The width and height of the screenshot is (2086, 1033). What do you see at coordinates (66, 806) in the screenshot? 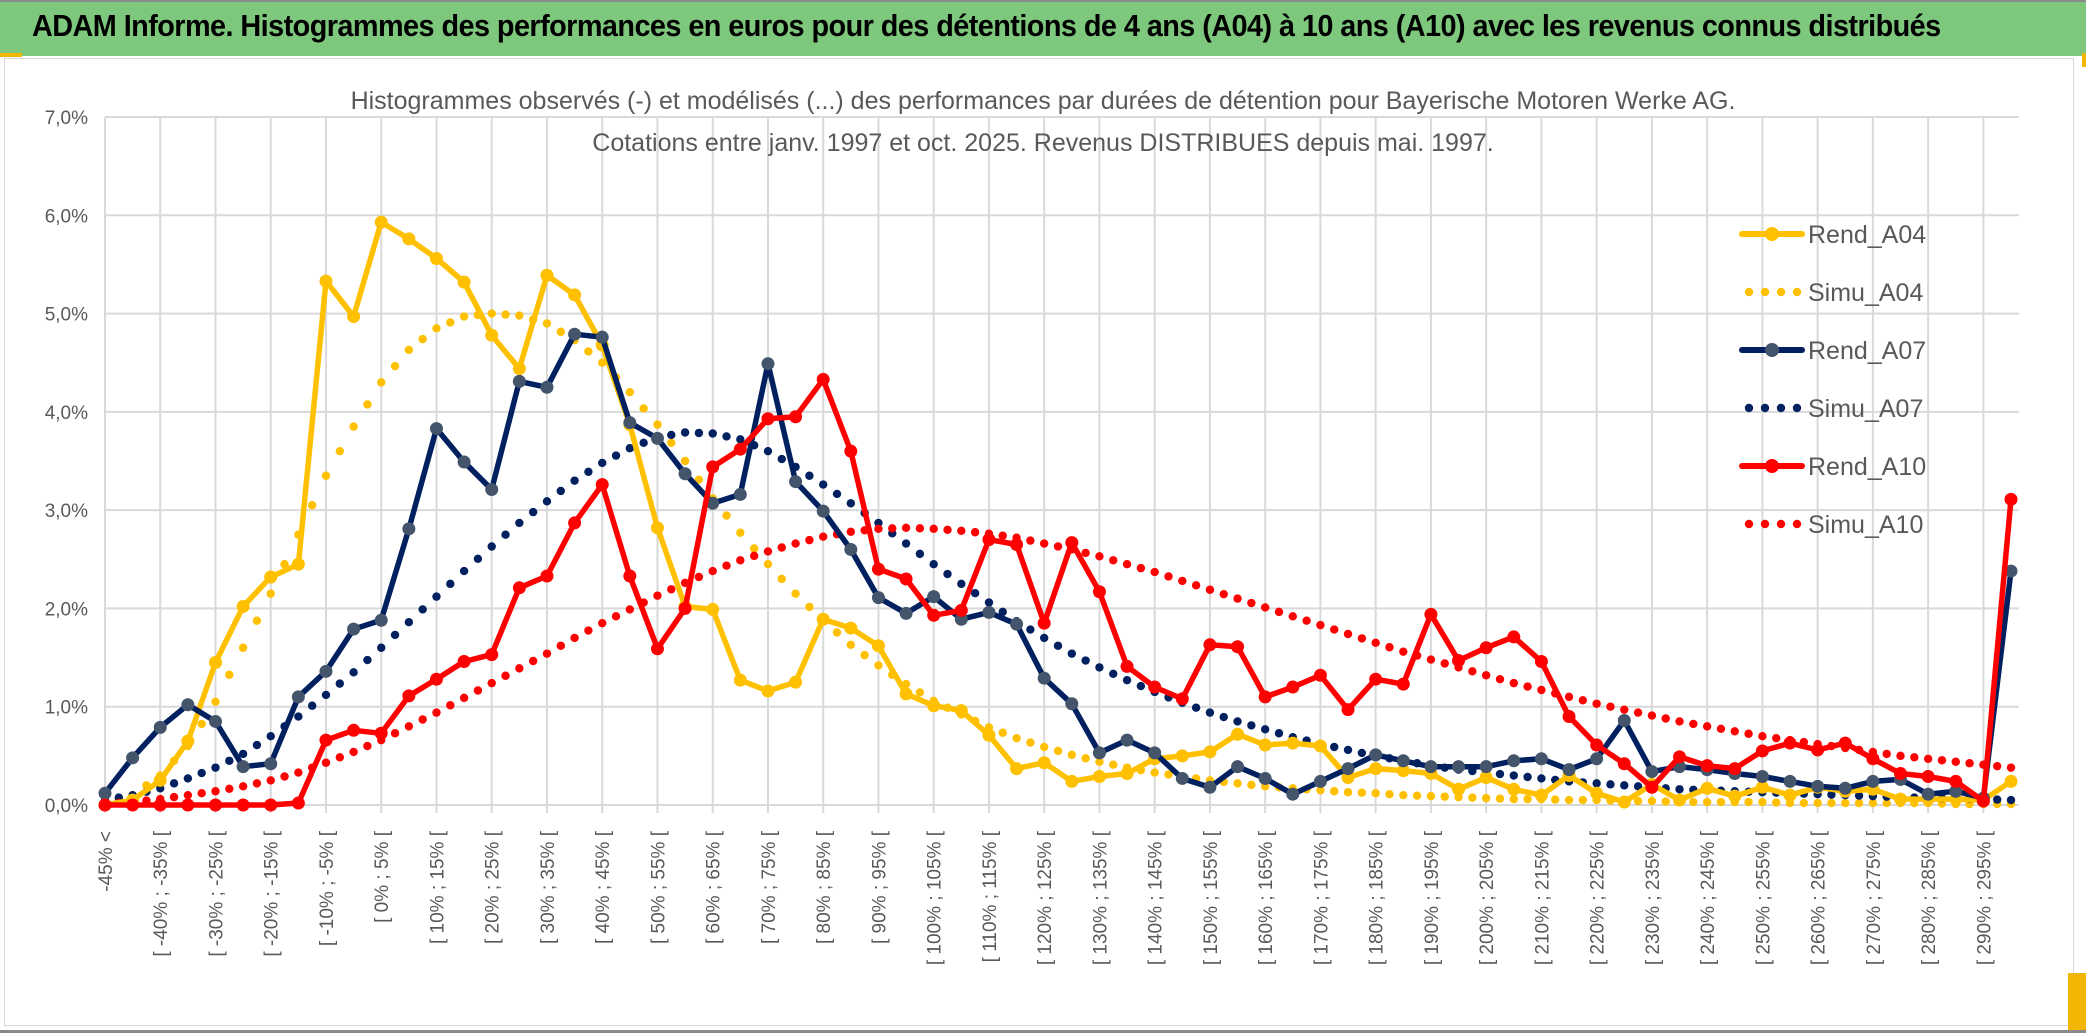
I see `y-tick-label: 0,0%` at bounding box center [66, 806].